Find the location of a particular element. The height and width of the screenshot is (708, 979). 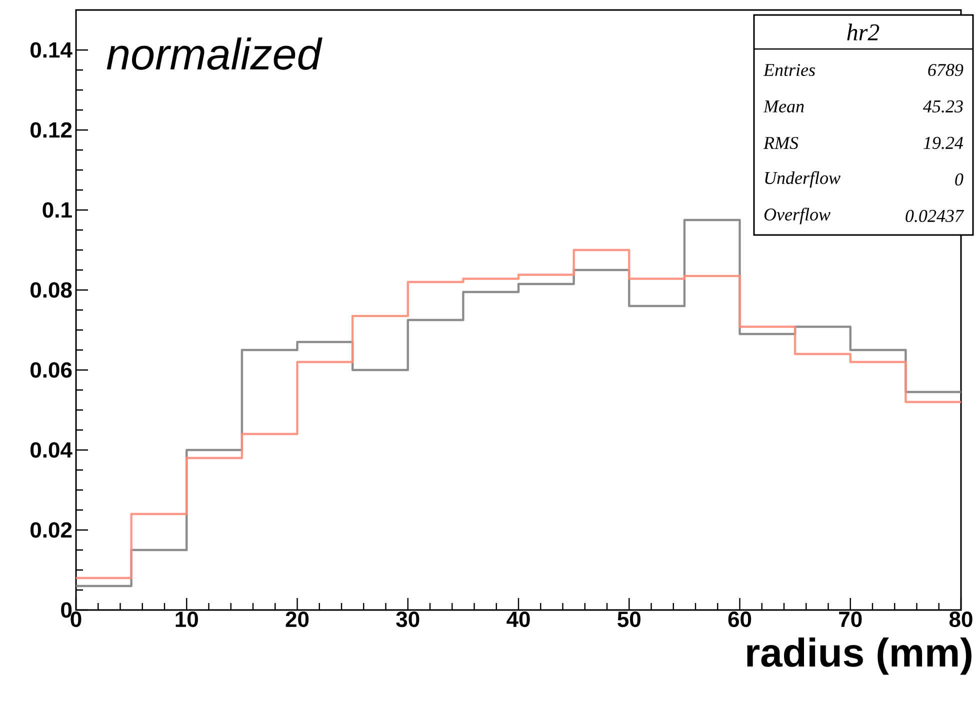

annotation: 45.23 is located at coordinates (943, 106).